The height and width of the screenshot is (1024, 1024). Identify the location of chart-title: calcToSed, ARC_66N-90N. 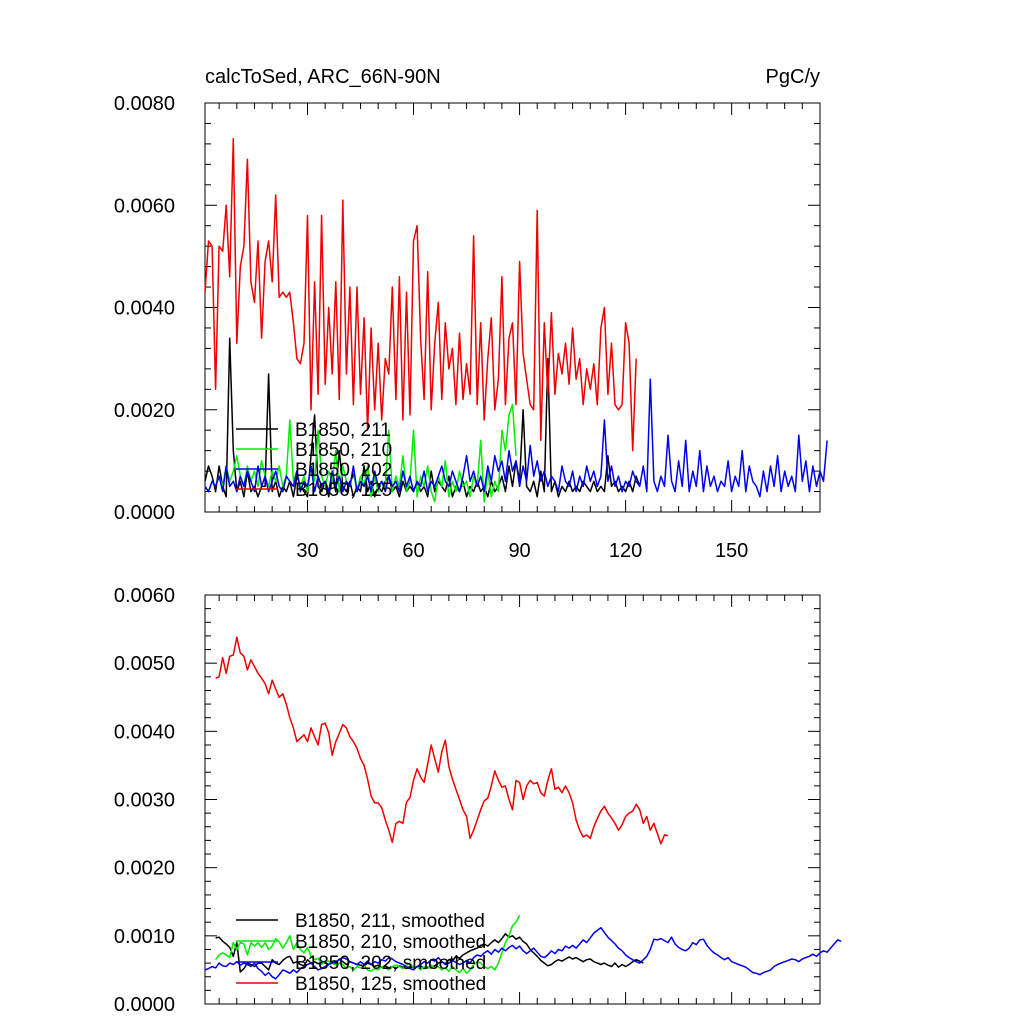
(323, 77).